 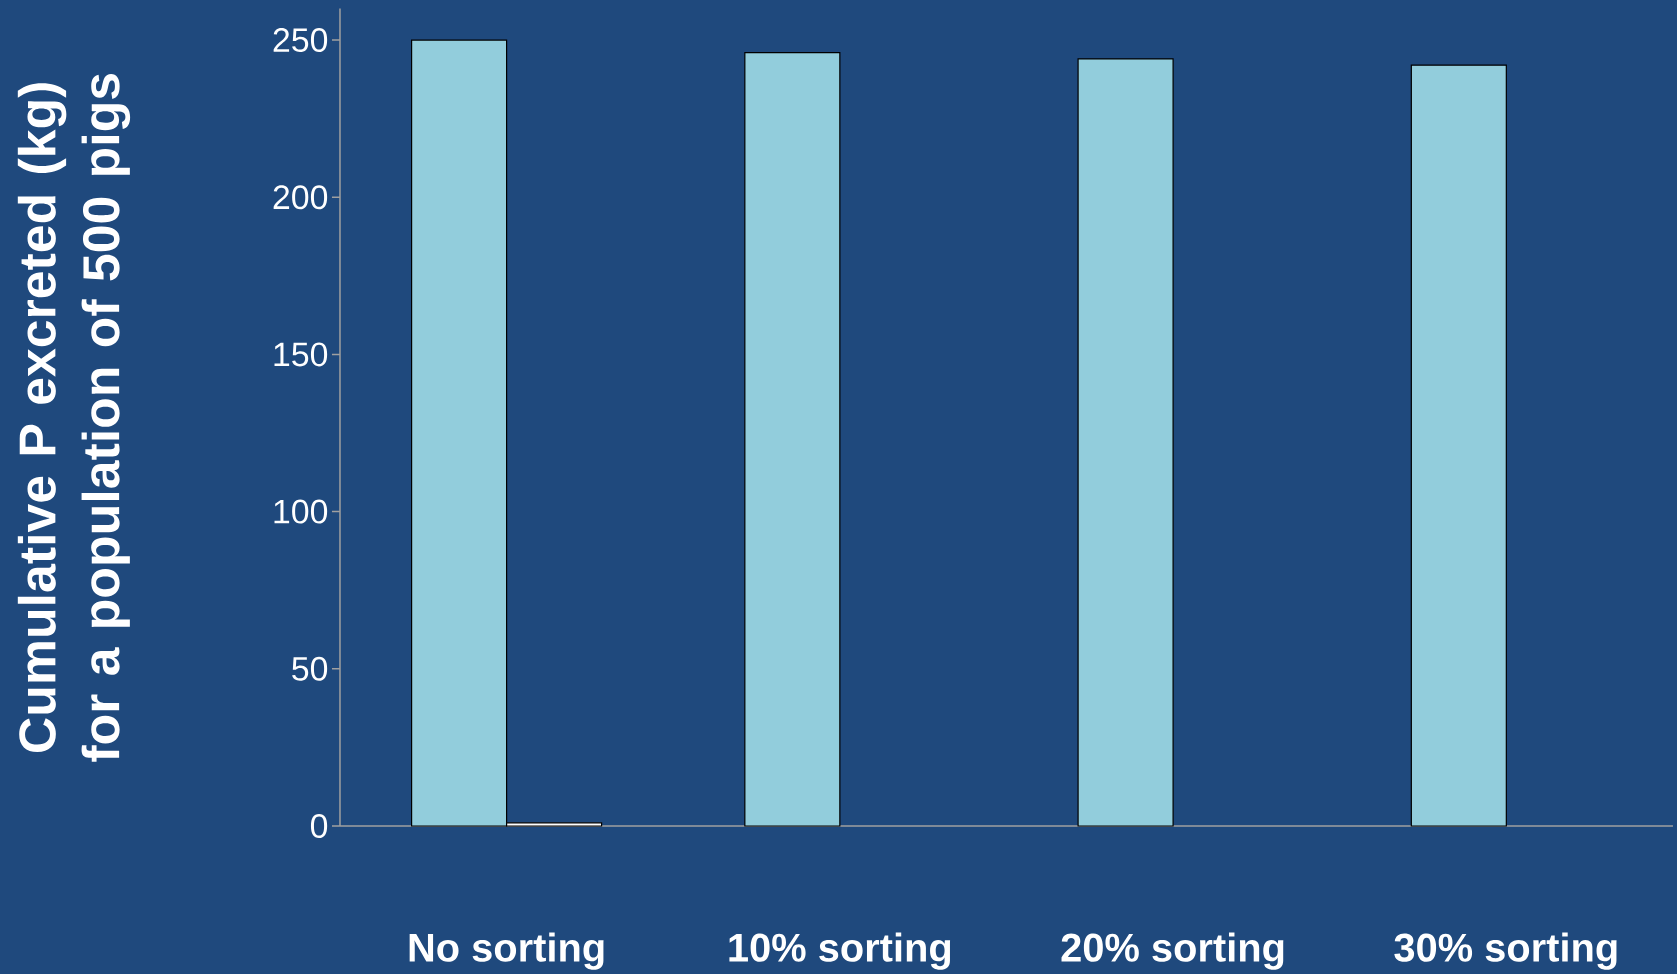 What do you see at coordinates (1505, 951) in the screenshot?
I see `x-tick-label: 30% sorting` at bounding box center [1505, 951].